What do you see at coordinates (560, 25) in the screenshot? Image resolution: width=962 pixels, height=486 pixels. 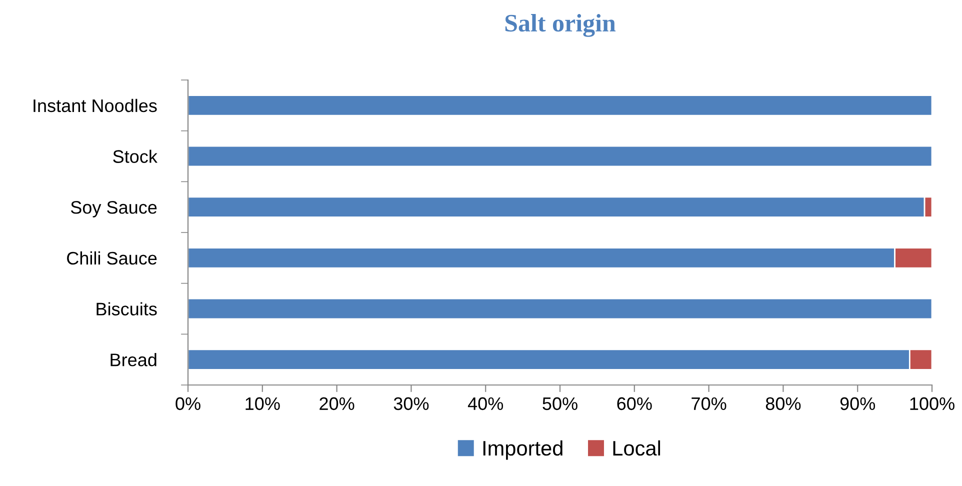 I see `chart-title: Salt origin` at bounding box center [560, 25].